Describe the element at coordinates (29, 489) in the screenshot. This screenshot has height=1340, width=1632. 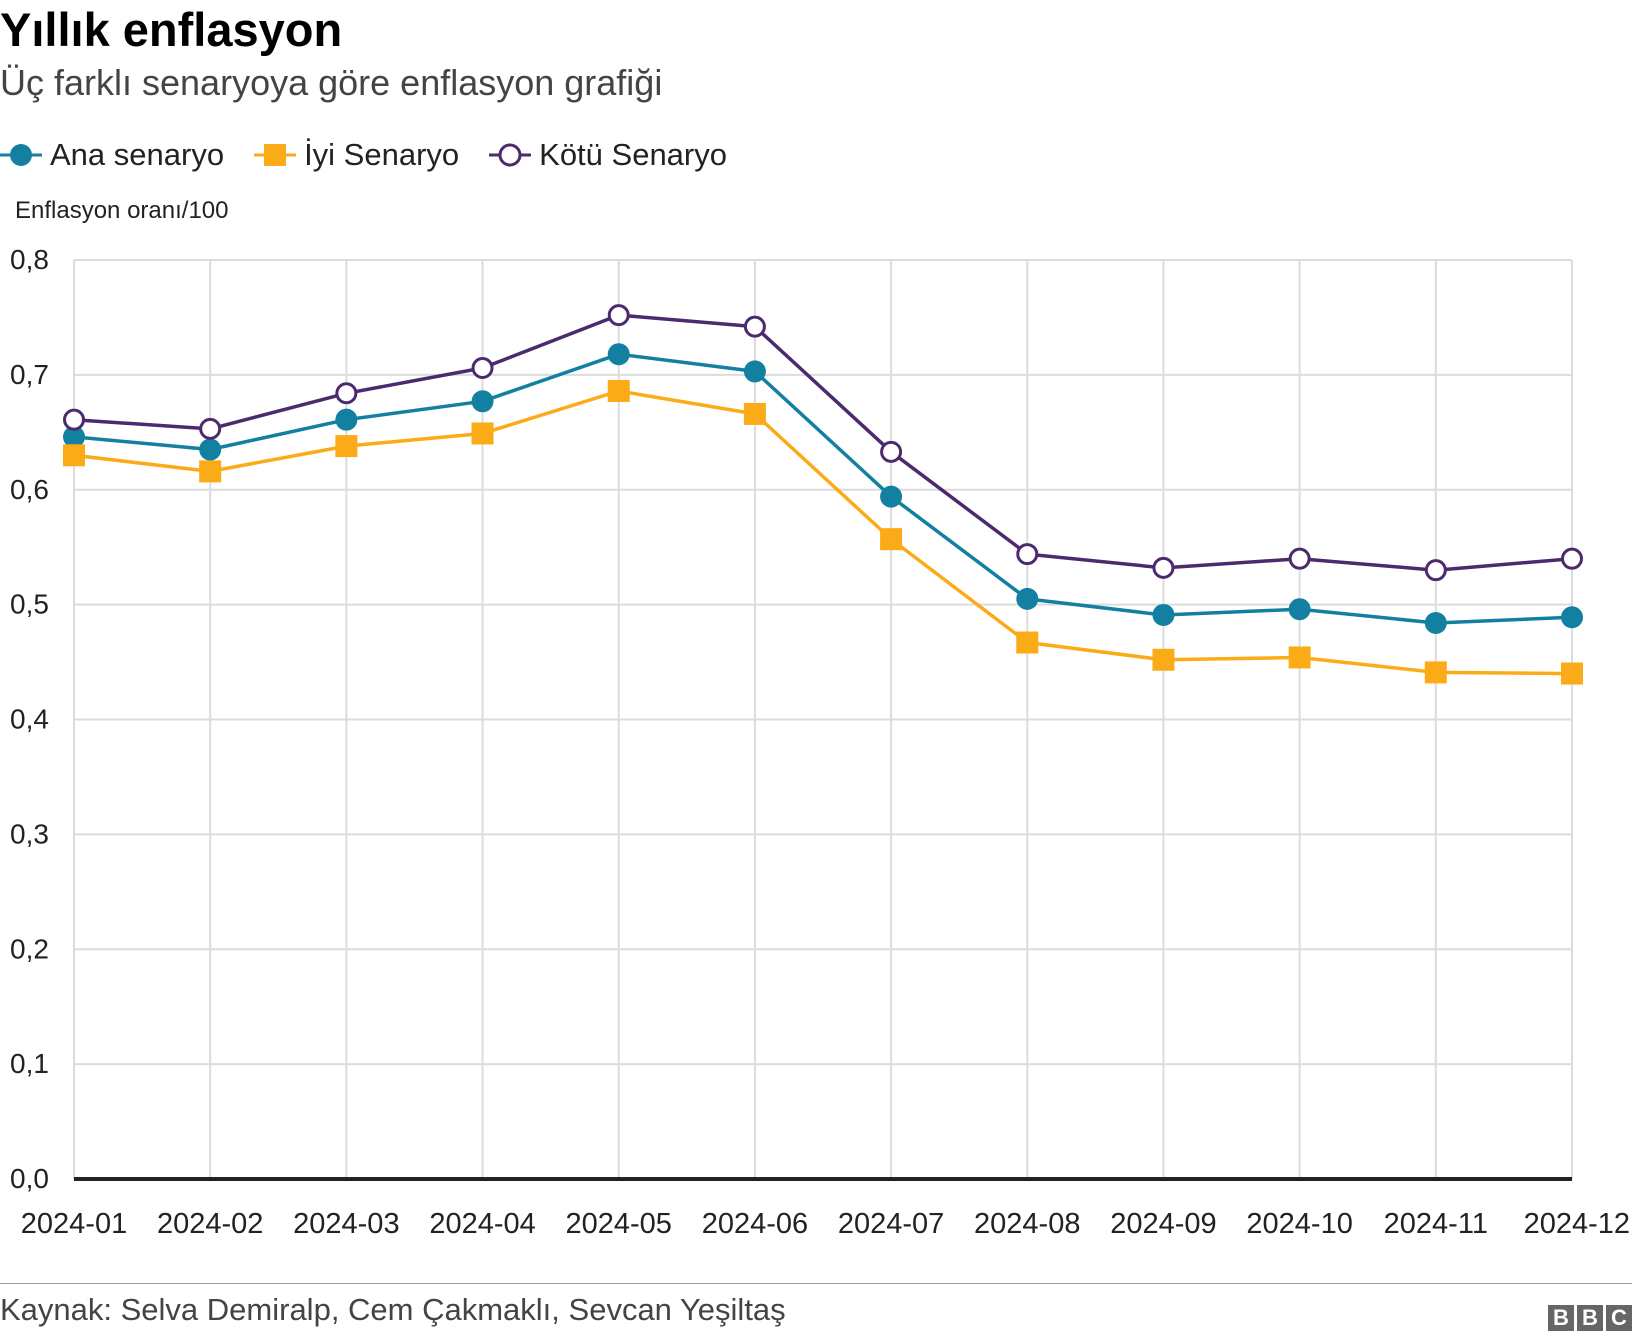
I see `y-tick-label: 0,6` at that location.